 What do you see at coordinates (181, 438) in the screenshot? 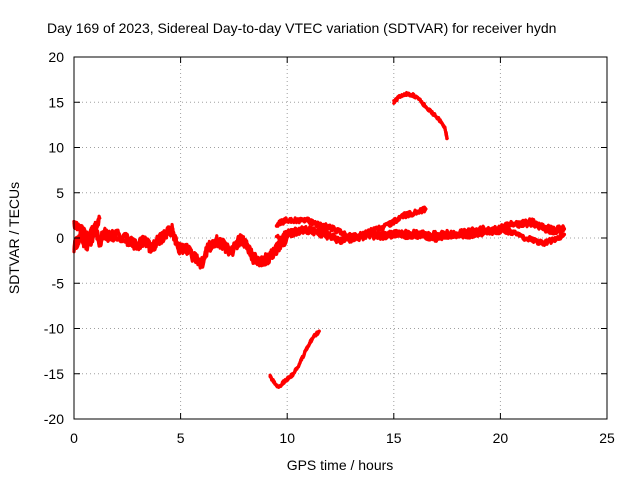
I see `x-tick-label: 5` at bounding box center [181, 438].